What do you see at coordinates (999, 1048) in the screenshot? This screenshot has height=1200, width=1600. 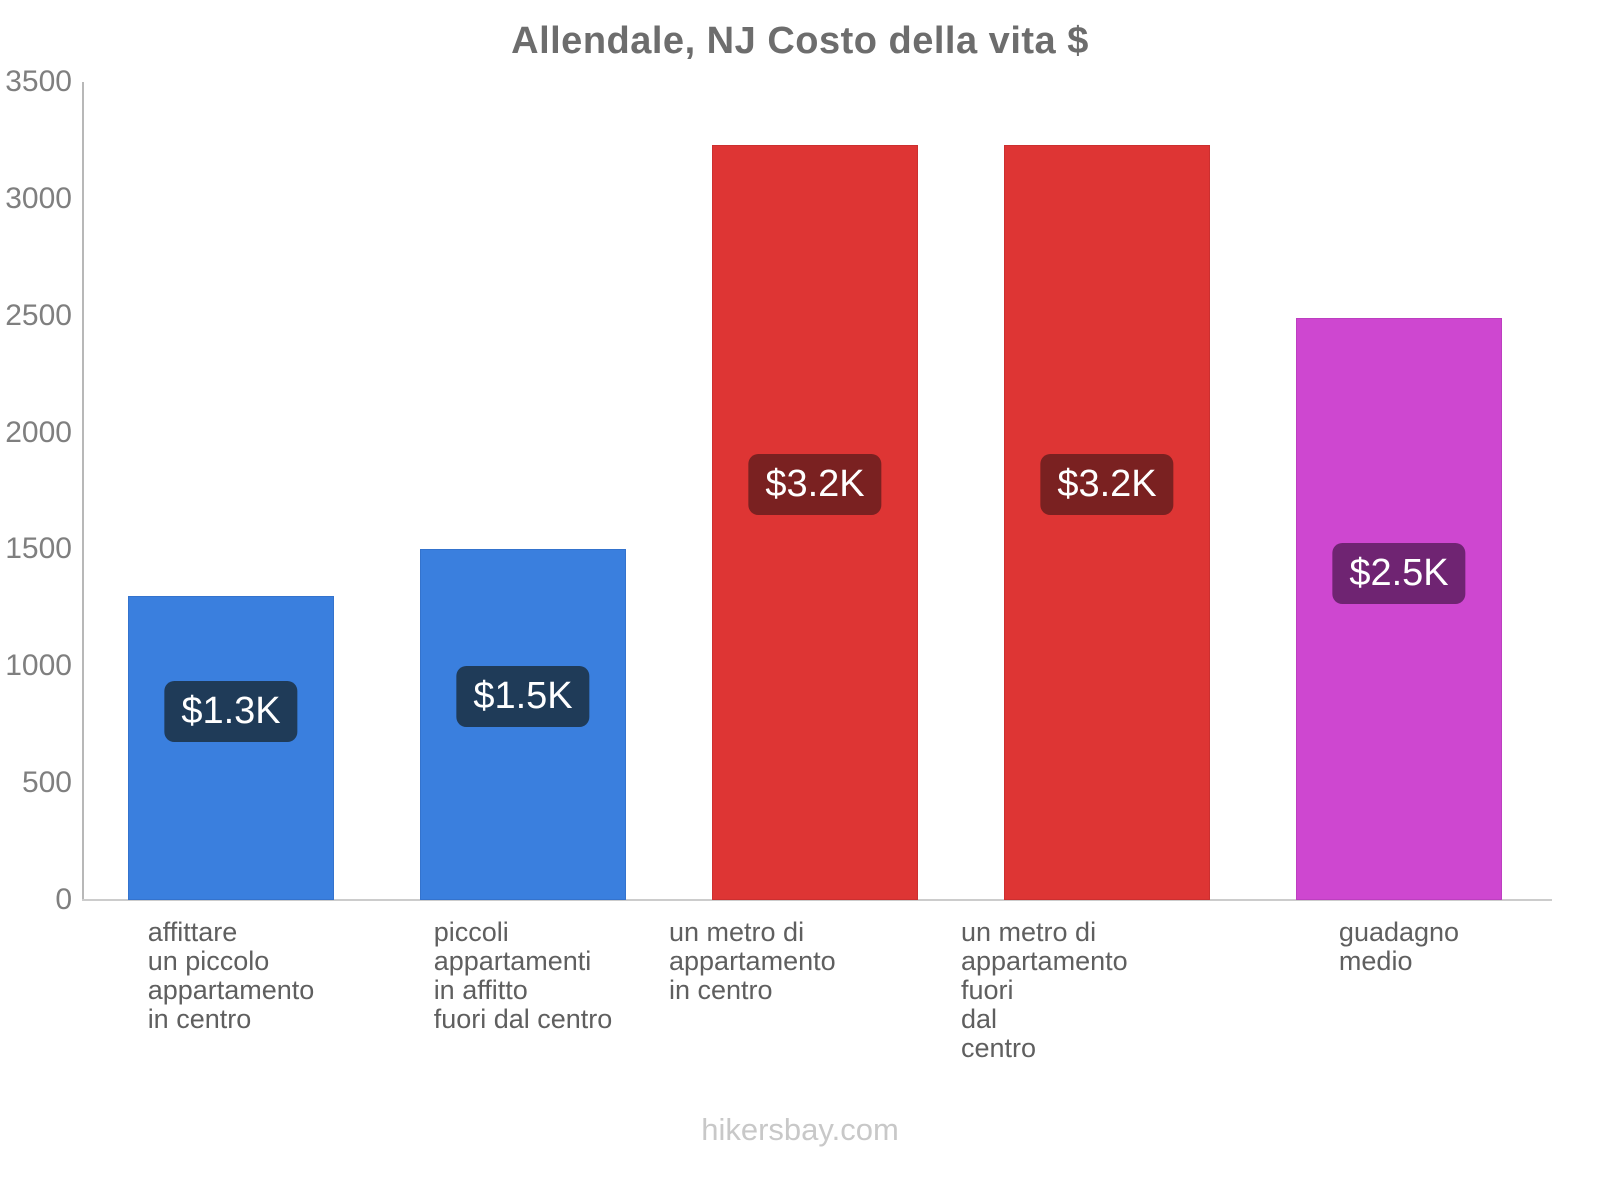 I see `x-category-label-line: centro` at bounding box center [999, 1048].